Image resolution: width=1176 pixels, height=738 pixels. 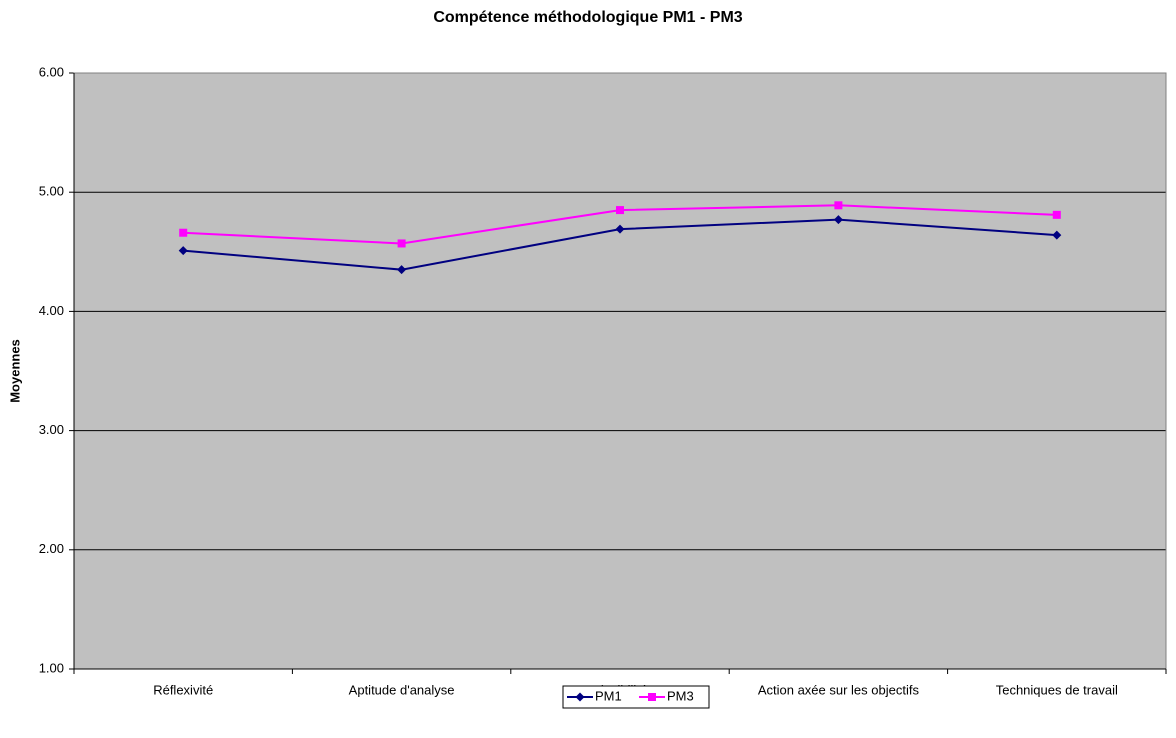 What do you see at coordinates (839, 689) in the screenshot?
I see `x-tick-label: Action axée sur les objectifs` at bounding box center [839, 689].